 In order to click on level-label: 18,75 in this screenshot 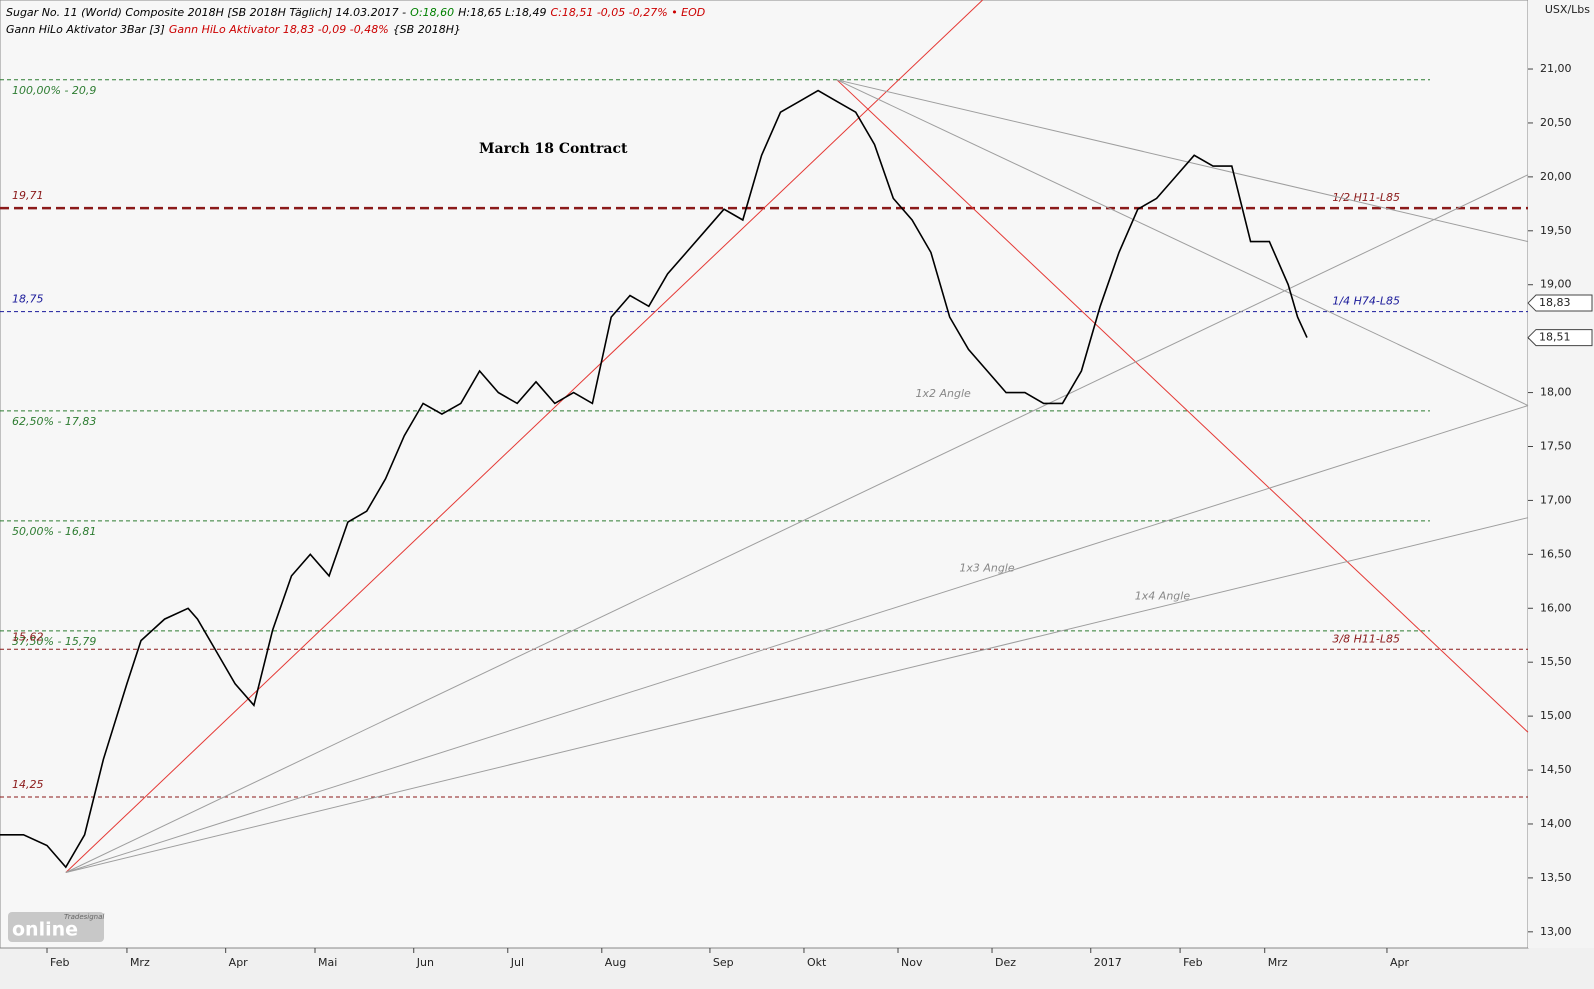, I will do `click(28, 299)`.